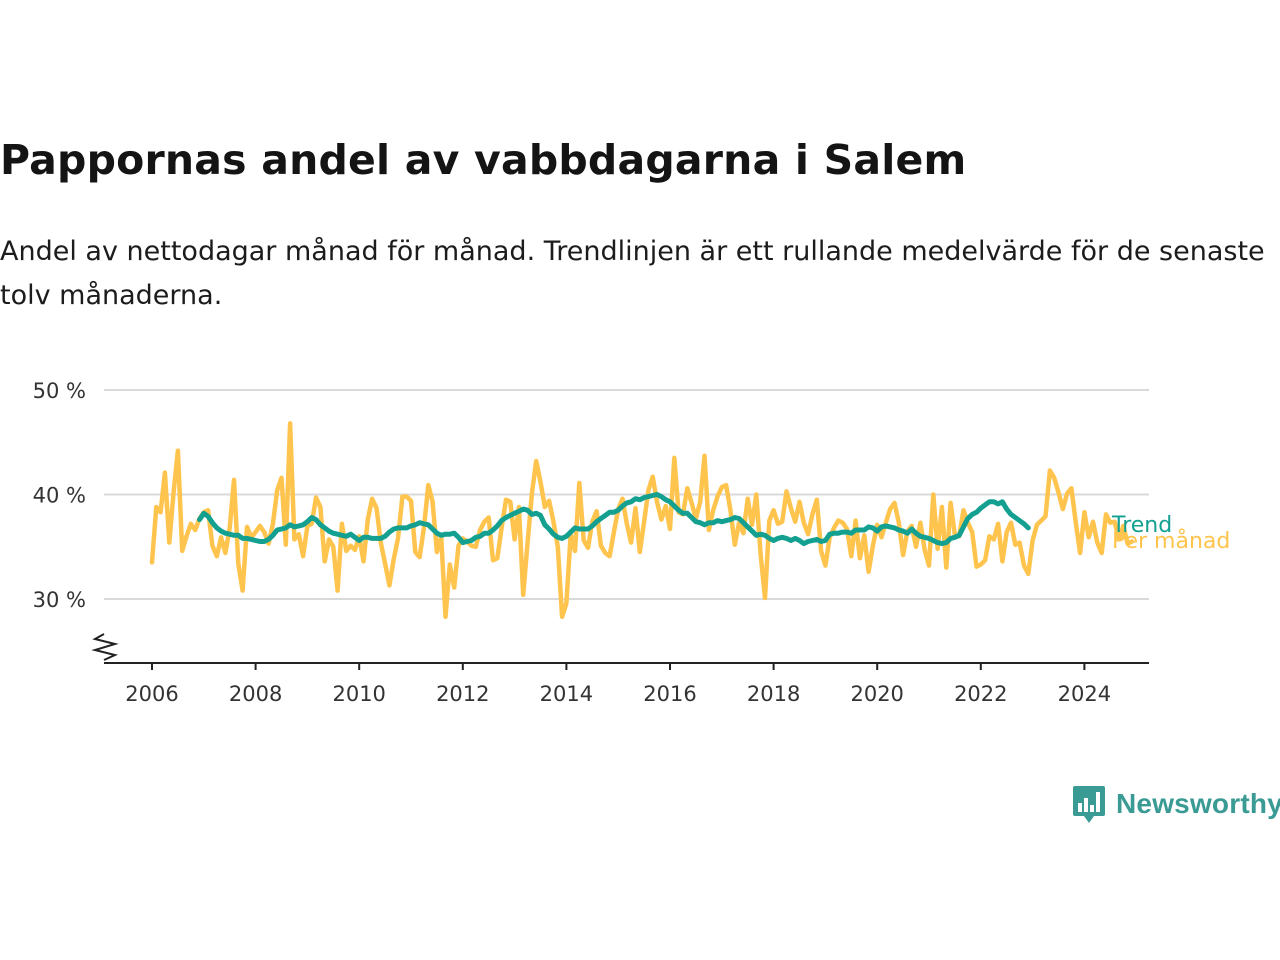  Describe the element at coordinates (151, 694) in the screenshot. I see `x-tick-label: 2006` at that location.